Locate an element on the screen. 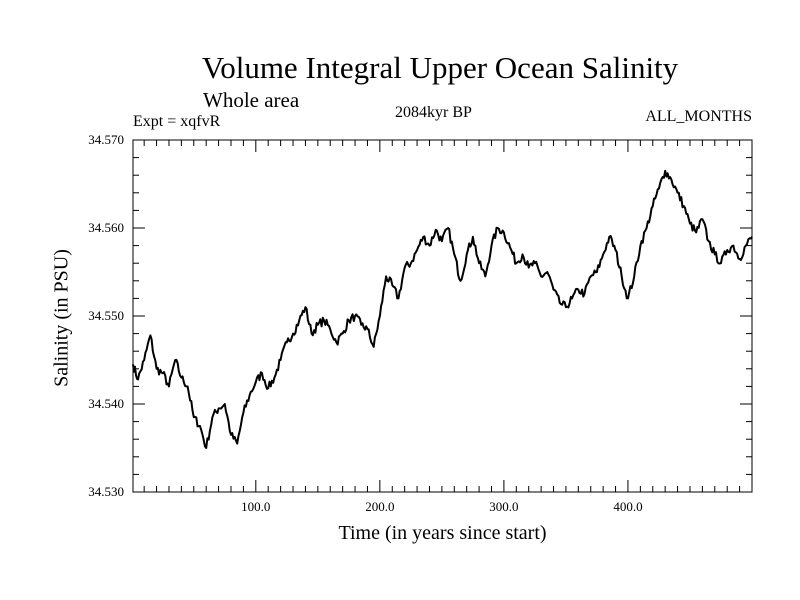 Image resolution: width=800 pixels, height=600 pixels. months-label: ALL_MONTHS is located at coordinates (698, 116).